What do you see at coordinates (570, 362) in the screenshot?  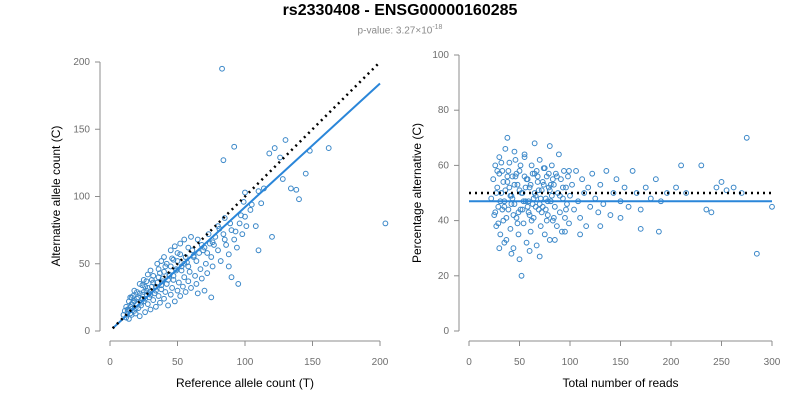 I see `x-tick-label: 100` at bounding box center [570, 362].